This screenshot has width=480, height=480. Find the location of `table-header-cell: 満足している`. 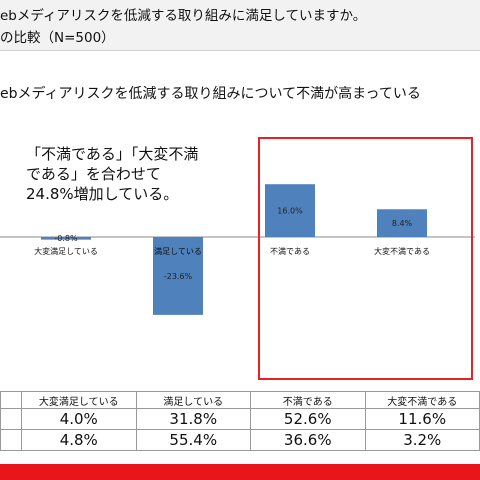

table-header-cell: 満足している is located at coordinates (193, 400).